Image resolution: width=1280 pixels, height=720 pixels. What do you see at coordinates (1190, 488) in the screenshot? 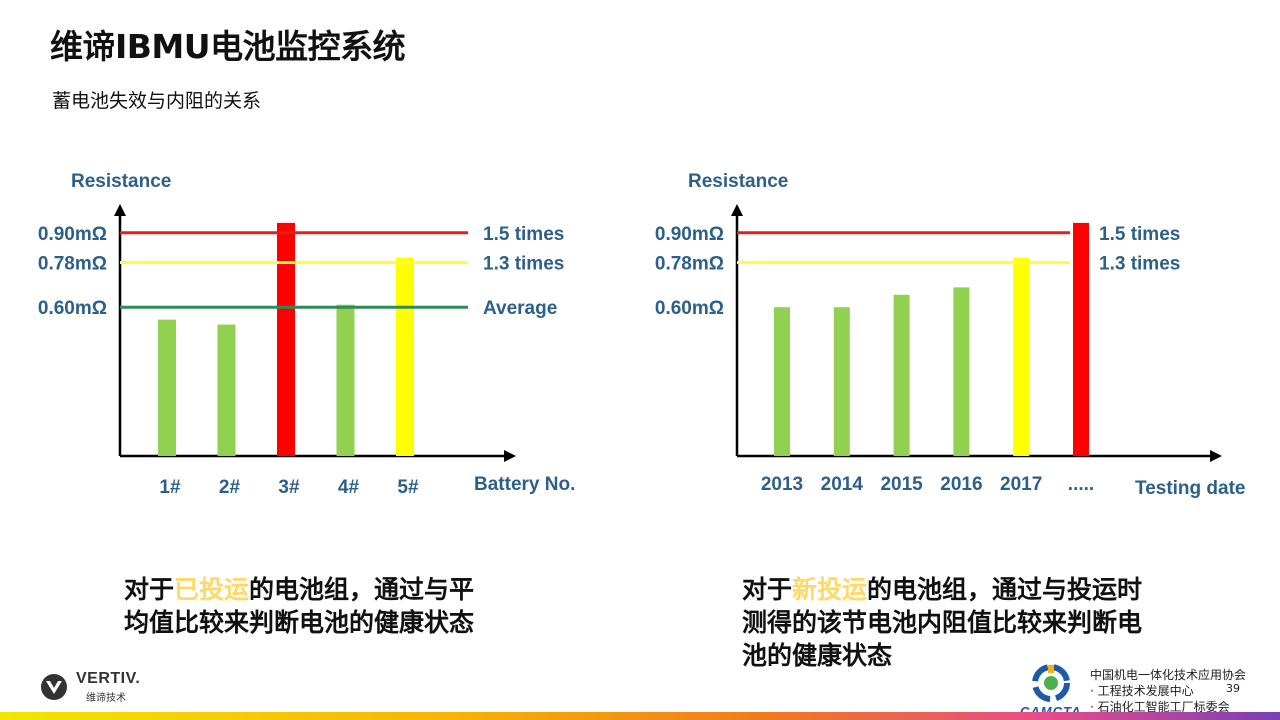
I see `x-axis-title: Testing date` at bounding box center [1190, 488].